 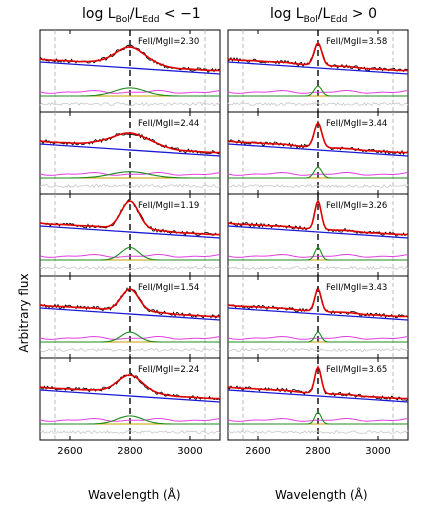 What do you see at coordinates (134, 495) in the screenshot?
I see `x-axis-label-left: Wavelength (Å)` at bounding box center [134, 495].